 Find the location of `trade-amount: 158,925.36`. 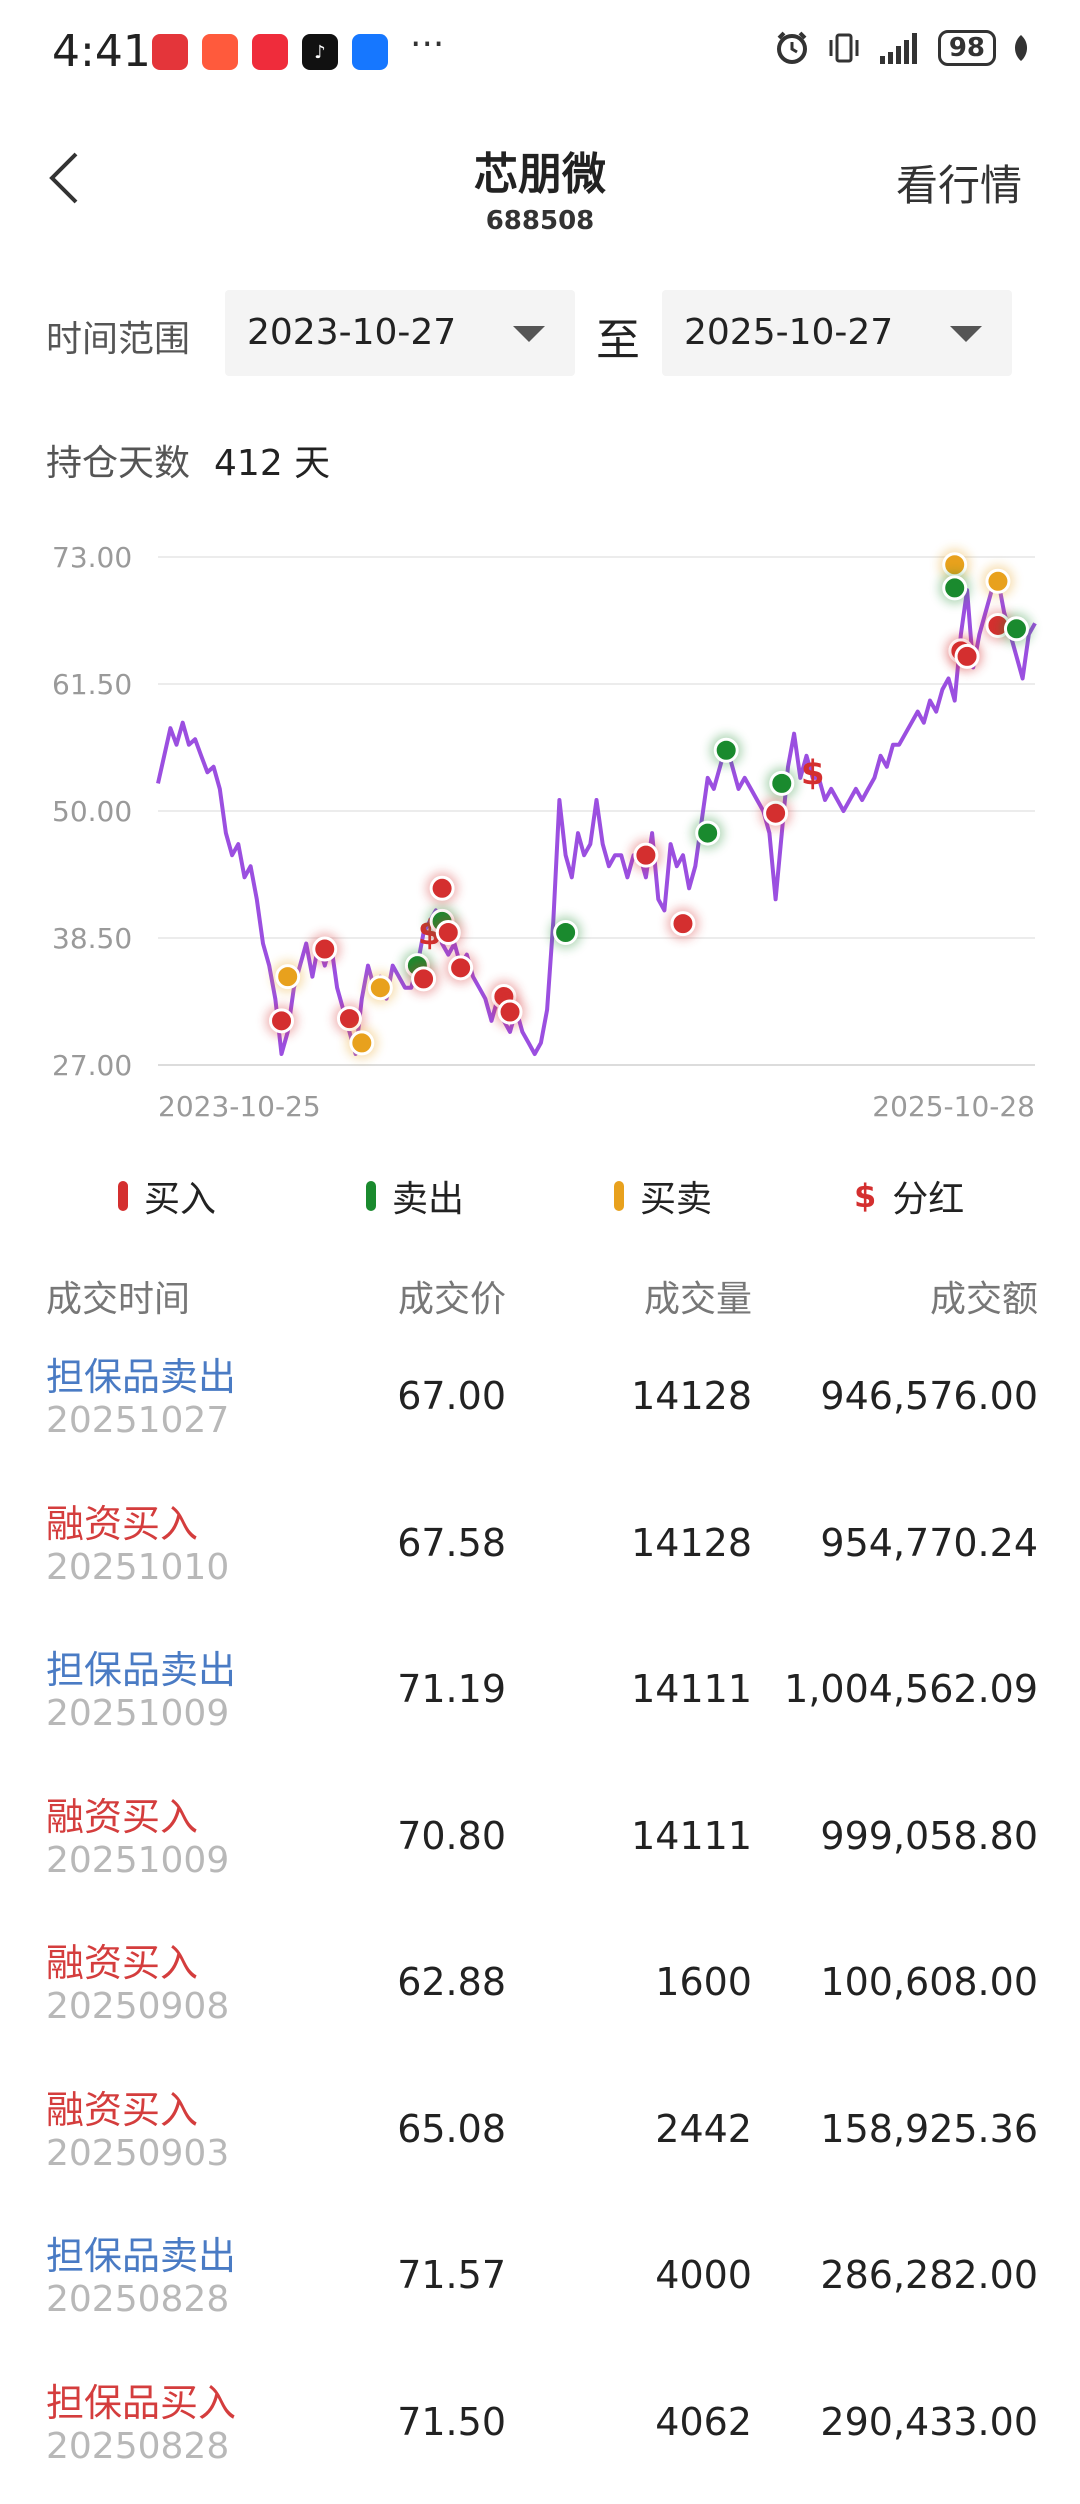

trade-amount: 158,925.36 is located at coordinates (929, 2128).